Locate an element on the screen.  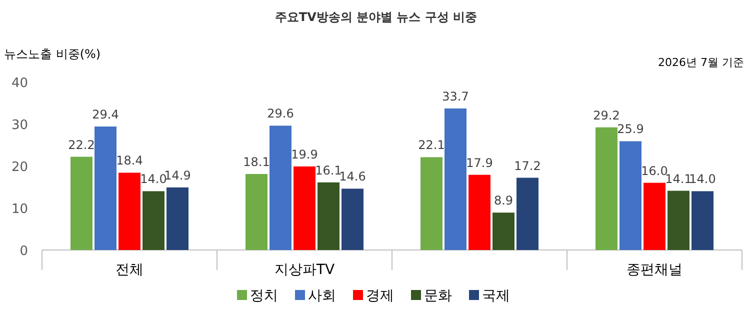
y-tick-label: 30 is located at coordinates (19, 125).